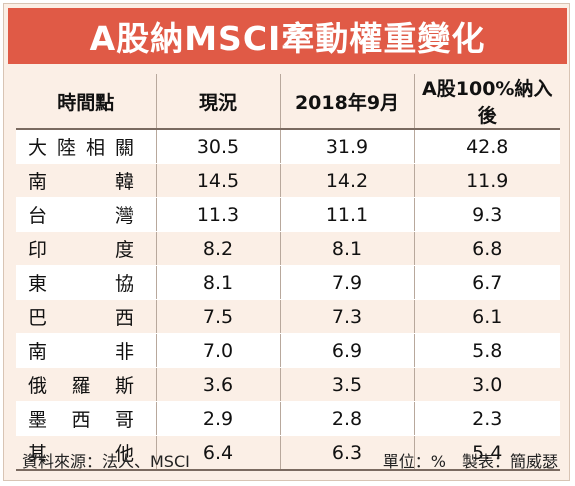  What do you see at coordinates (486, 350) in the screenshot?
I see `full-inclusion-cell: 5.8` at bounding box center [486, 350].